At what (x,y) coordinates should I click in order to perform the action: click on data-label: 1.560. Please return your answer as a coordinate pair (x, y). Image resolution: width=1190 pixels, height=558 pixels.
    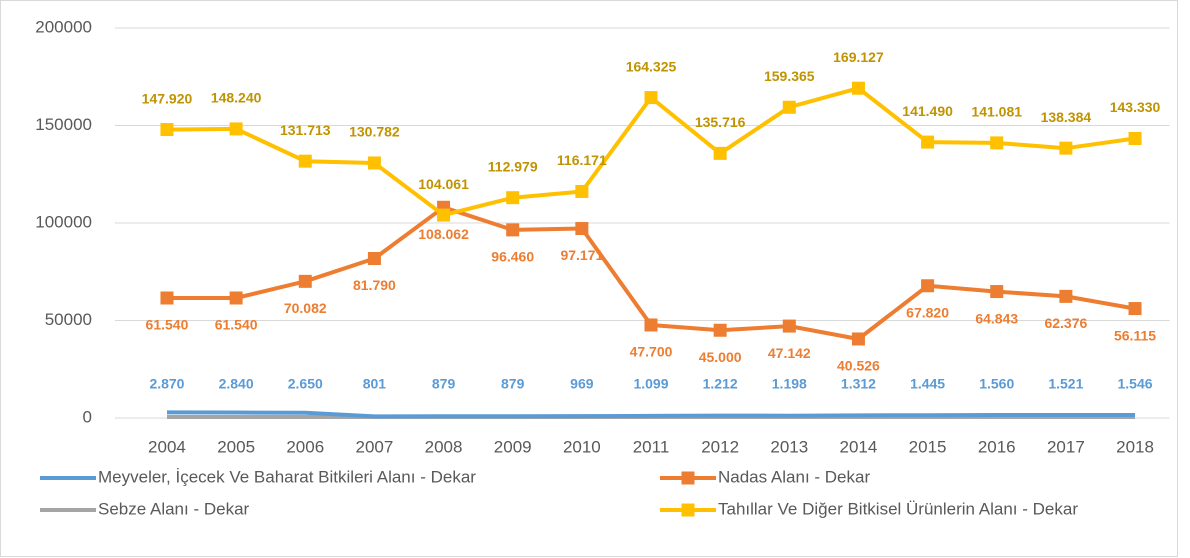
    Looking at the image, I should click on (996, 384).